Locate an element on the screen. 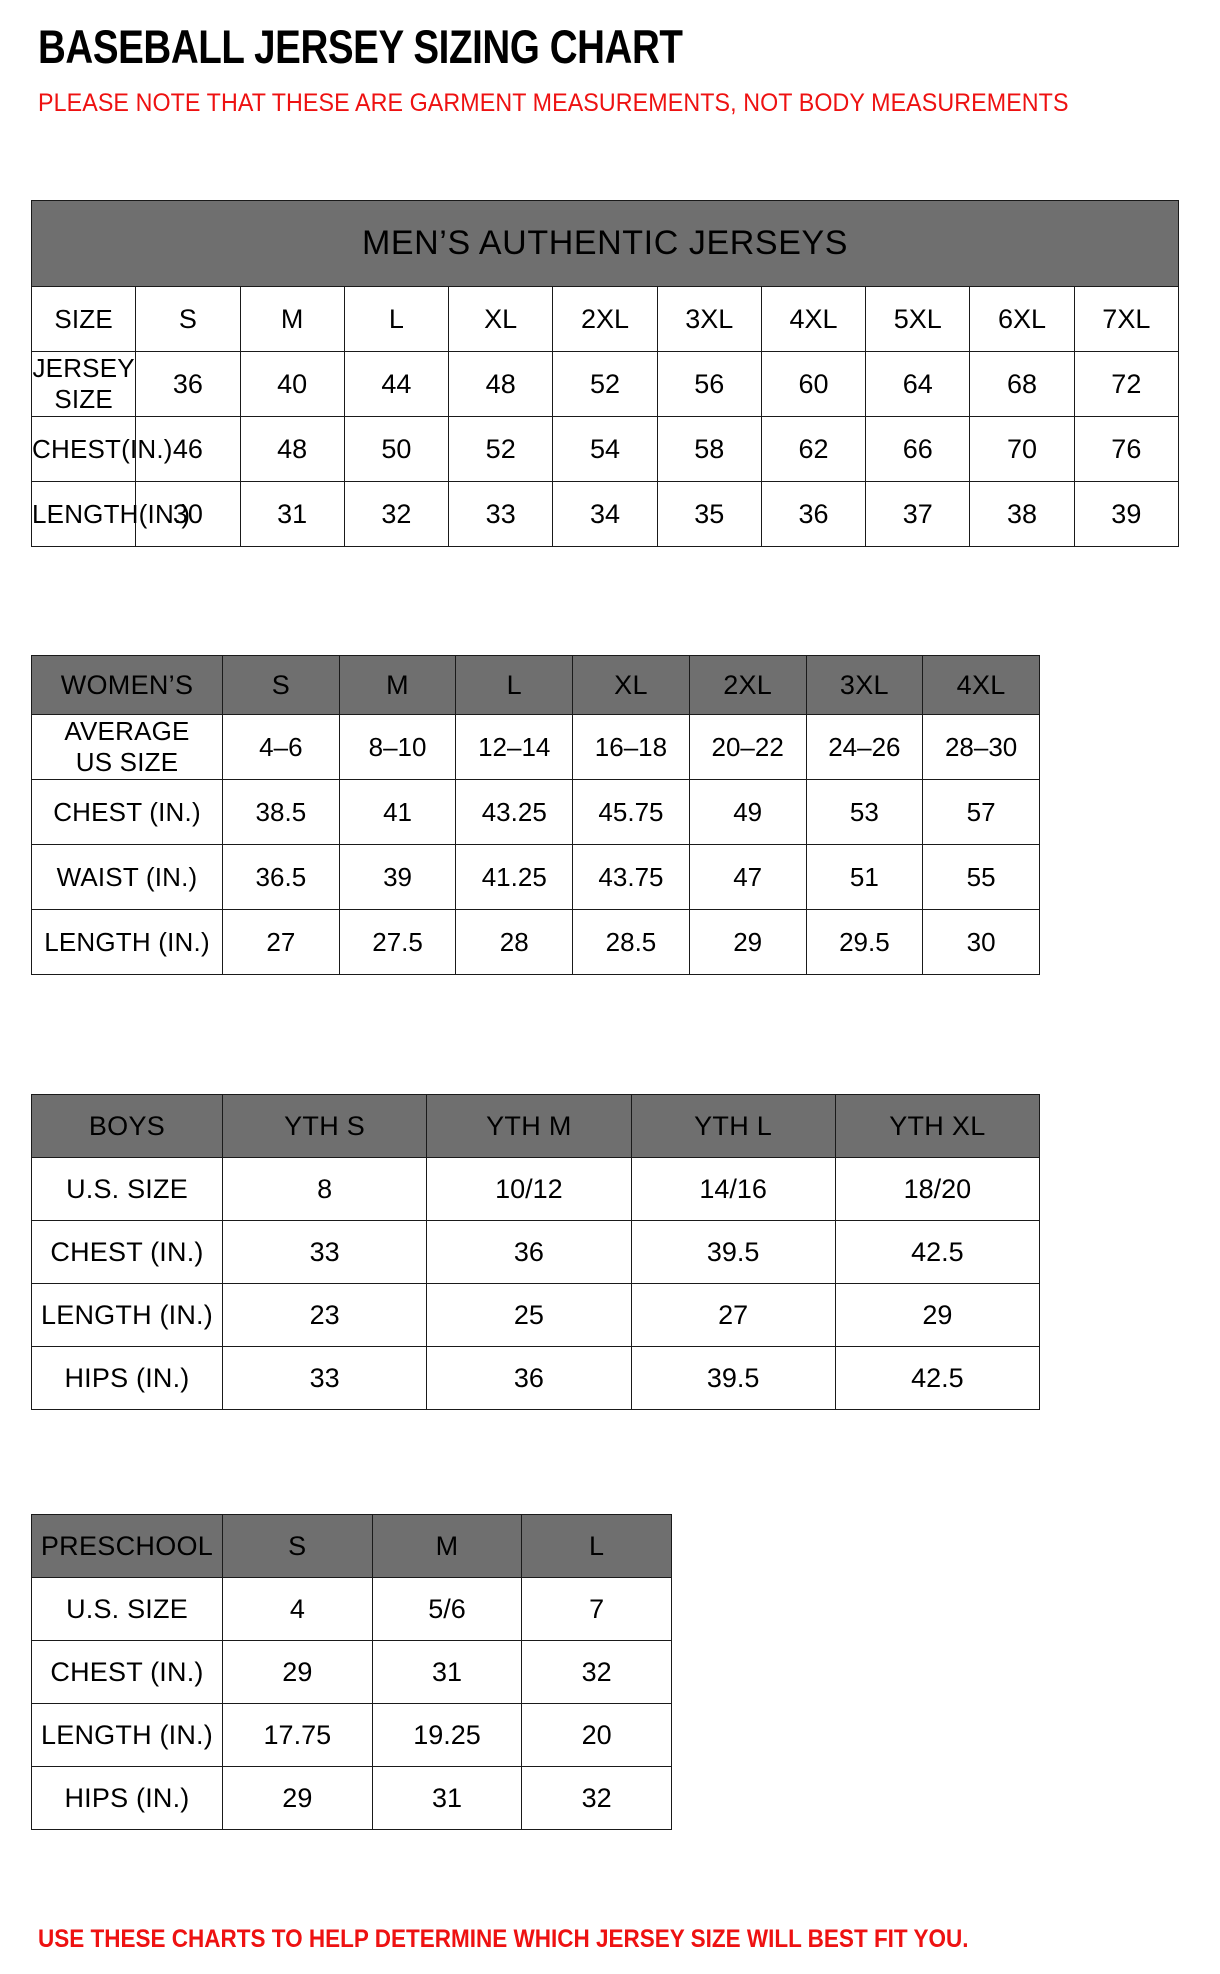 The height and width of the screenshot is (1974, 1220). mens-row-label-chest: CHEST(IN.) is located at coordinates (101, 449).